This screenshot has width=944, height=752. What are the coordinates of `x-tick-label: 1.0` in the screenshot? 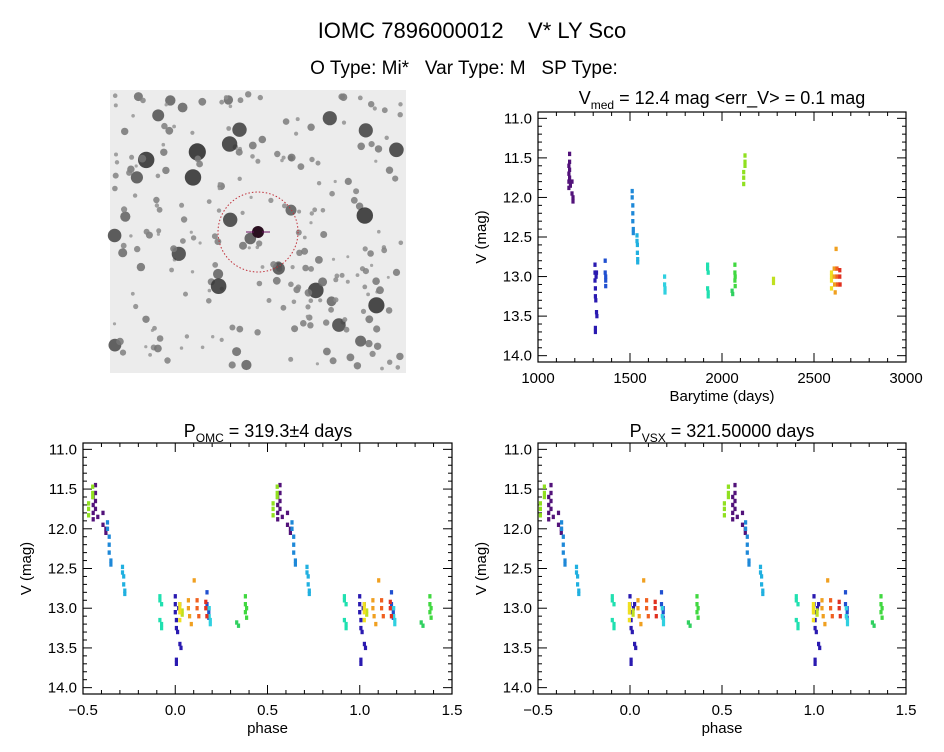 It's located at (814, 710).